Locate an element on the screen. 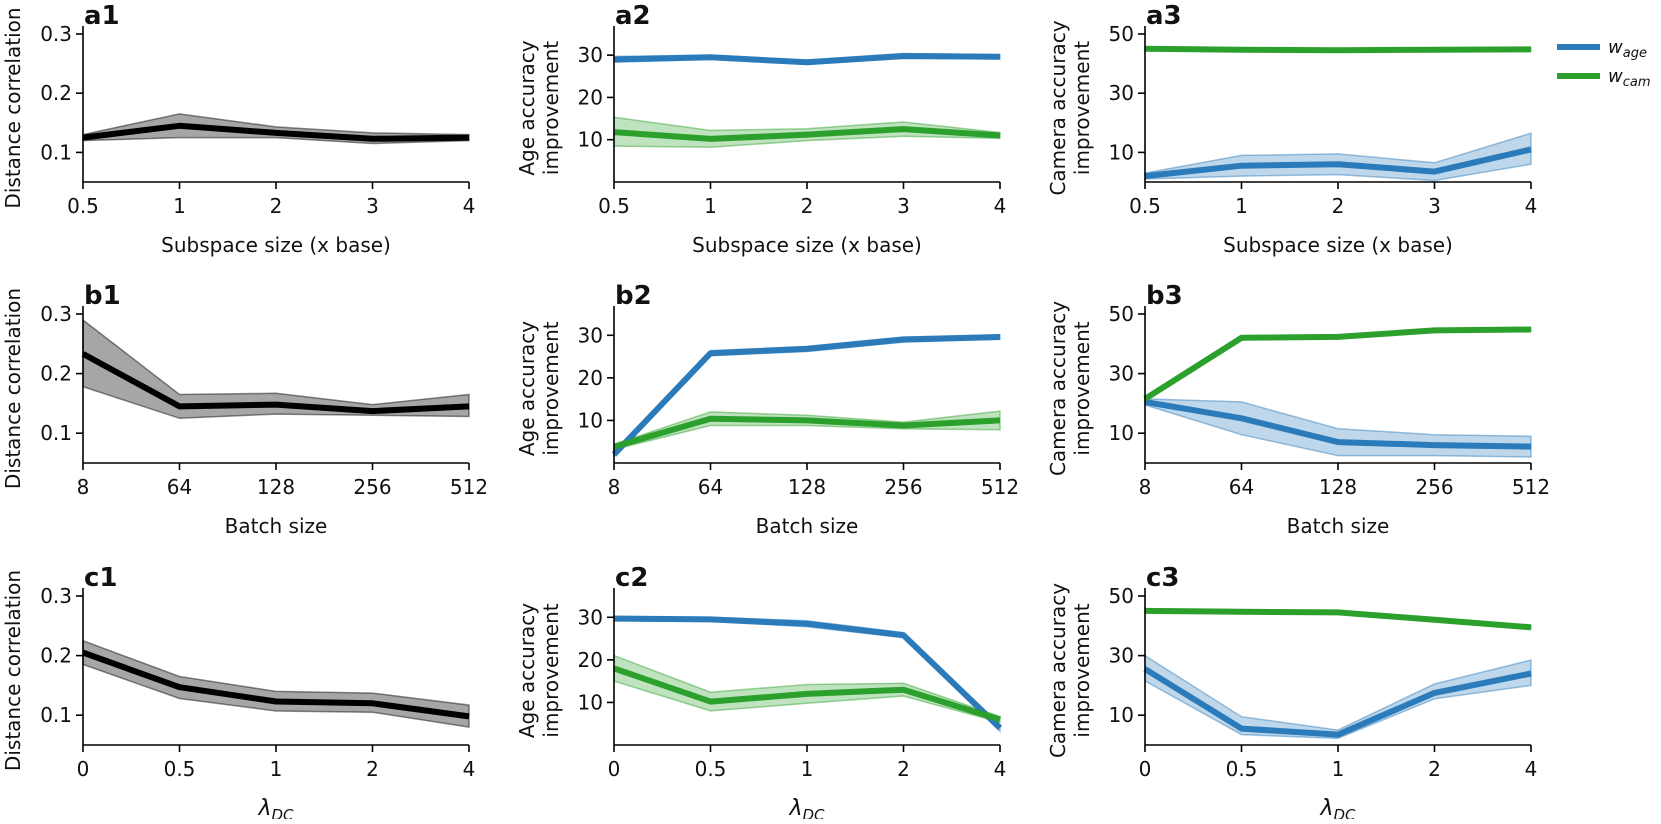  y-axis-label-a2-1: improvement is located at coordinates (551, 108).